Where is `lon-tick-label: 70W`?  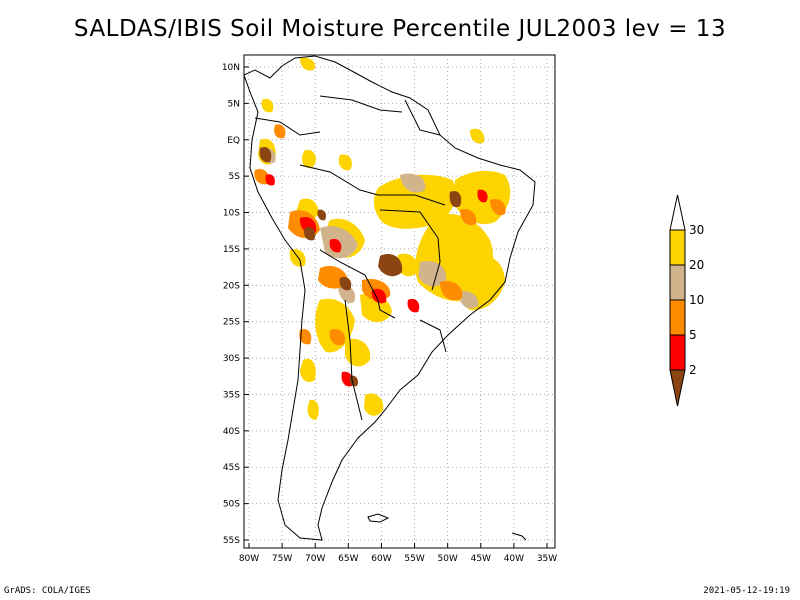
lon-tick-label: 70W is located at coordinates (315, 559).